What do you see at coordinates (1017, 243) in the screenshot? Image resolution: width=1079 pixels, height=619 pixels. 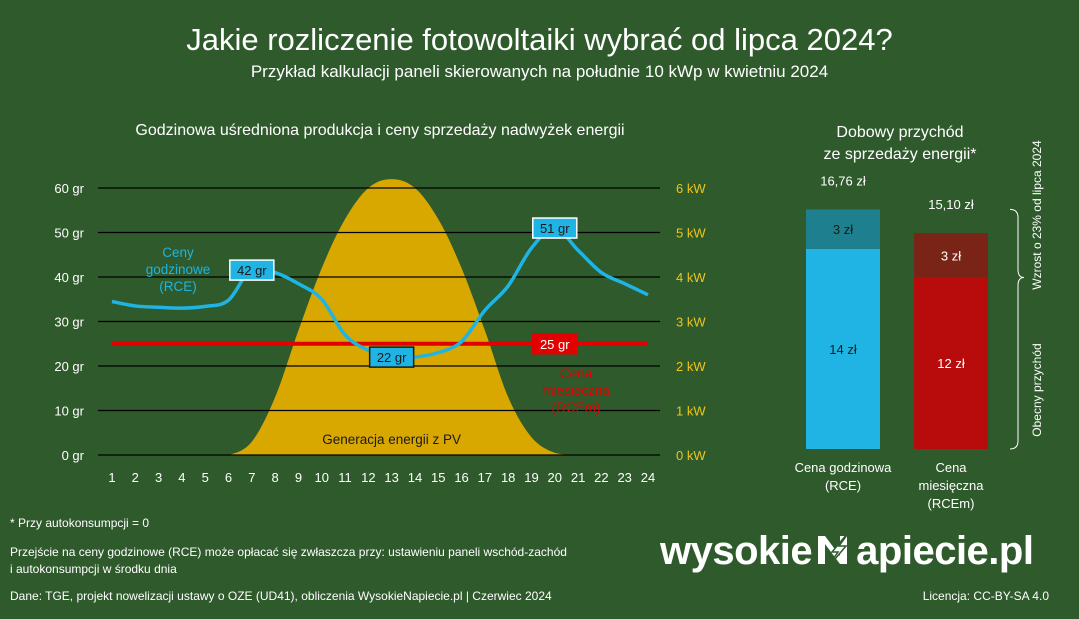 I see `bracket-increase` at bounding box center [1017, 243].